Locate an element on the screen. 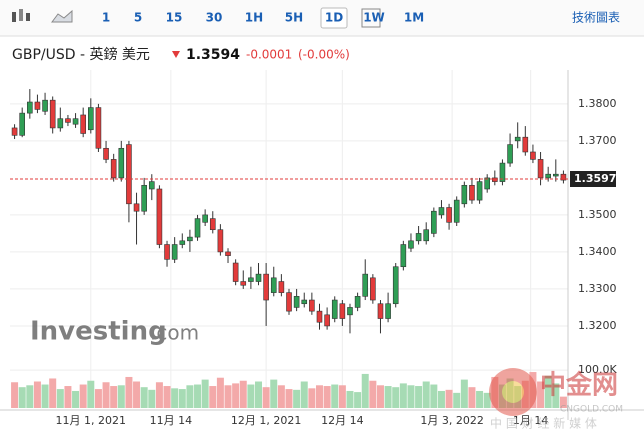 Image resolution: width=644 pixels, height=441 pixels. interval-button: 1 is located at coordinates (106, 18).